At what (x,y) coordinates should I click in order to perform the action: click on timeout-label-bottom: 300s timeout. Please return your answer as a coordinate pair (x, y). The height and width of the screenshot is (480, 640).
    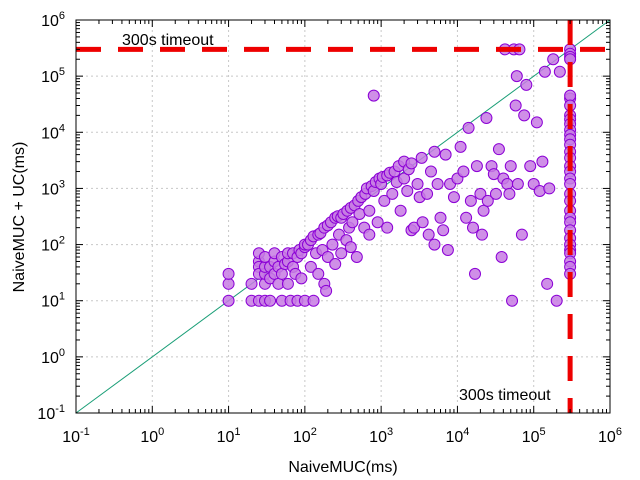
    Looking at the image, I should click on (505, 395).